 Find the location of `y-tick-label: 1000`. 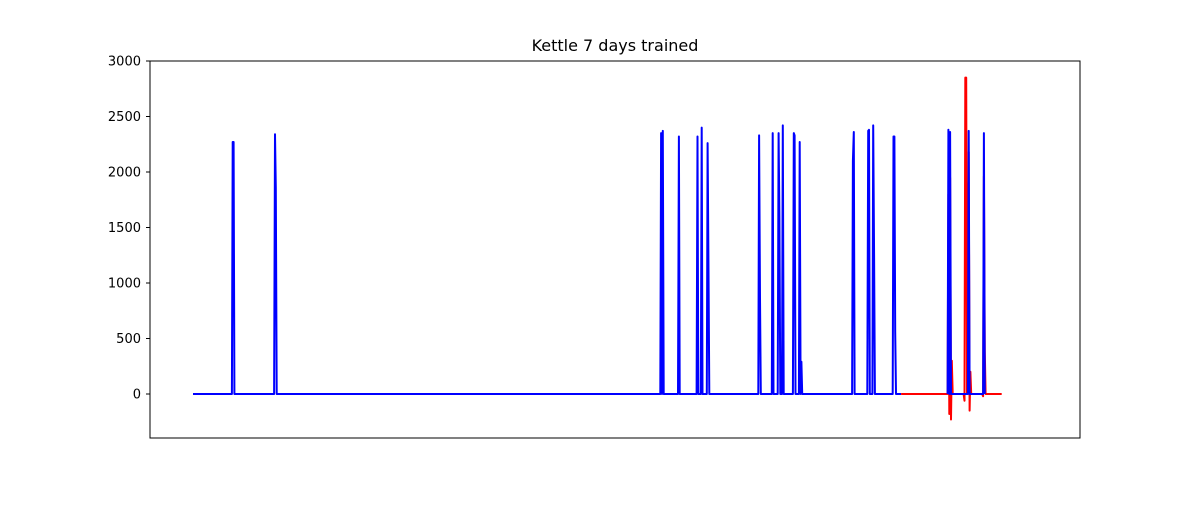

y-tick-label: 1000 is located at coordinates (124, 284).